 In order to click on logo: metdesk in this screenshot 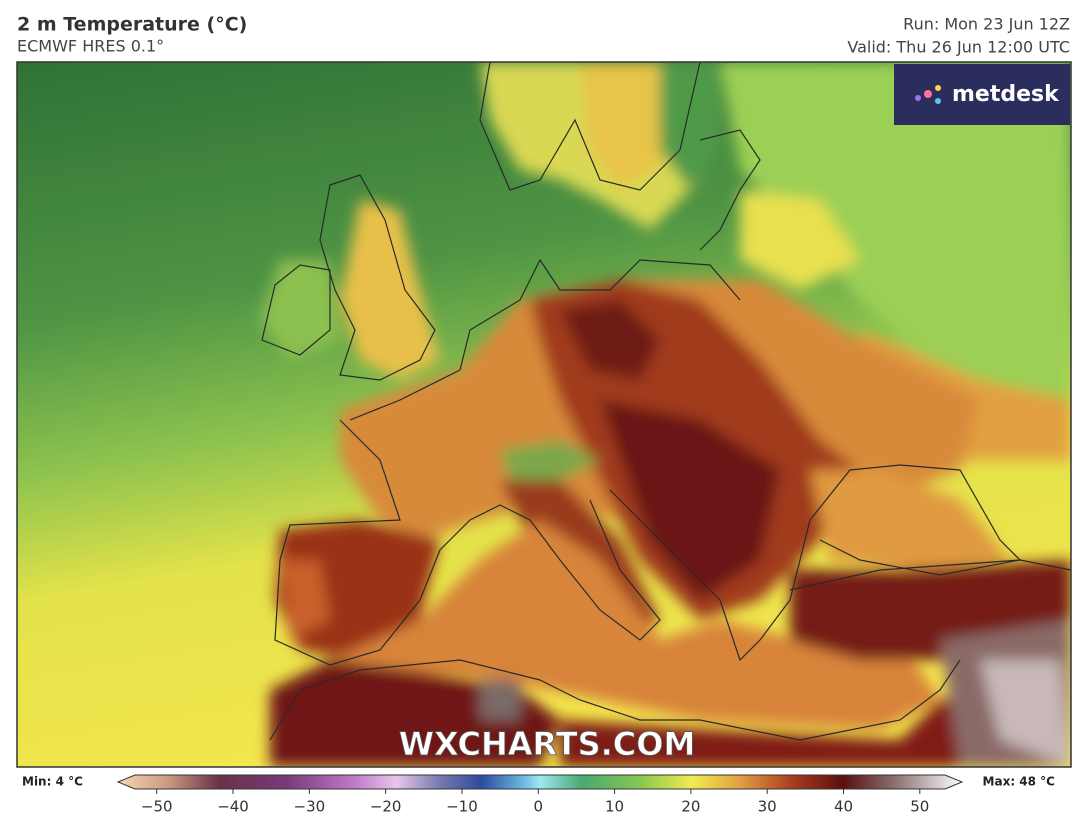, I will do `click(982, 94)`.